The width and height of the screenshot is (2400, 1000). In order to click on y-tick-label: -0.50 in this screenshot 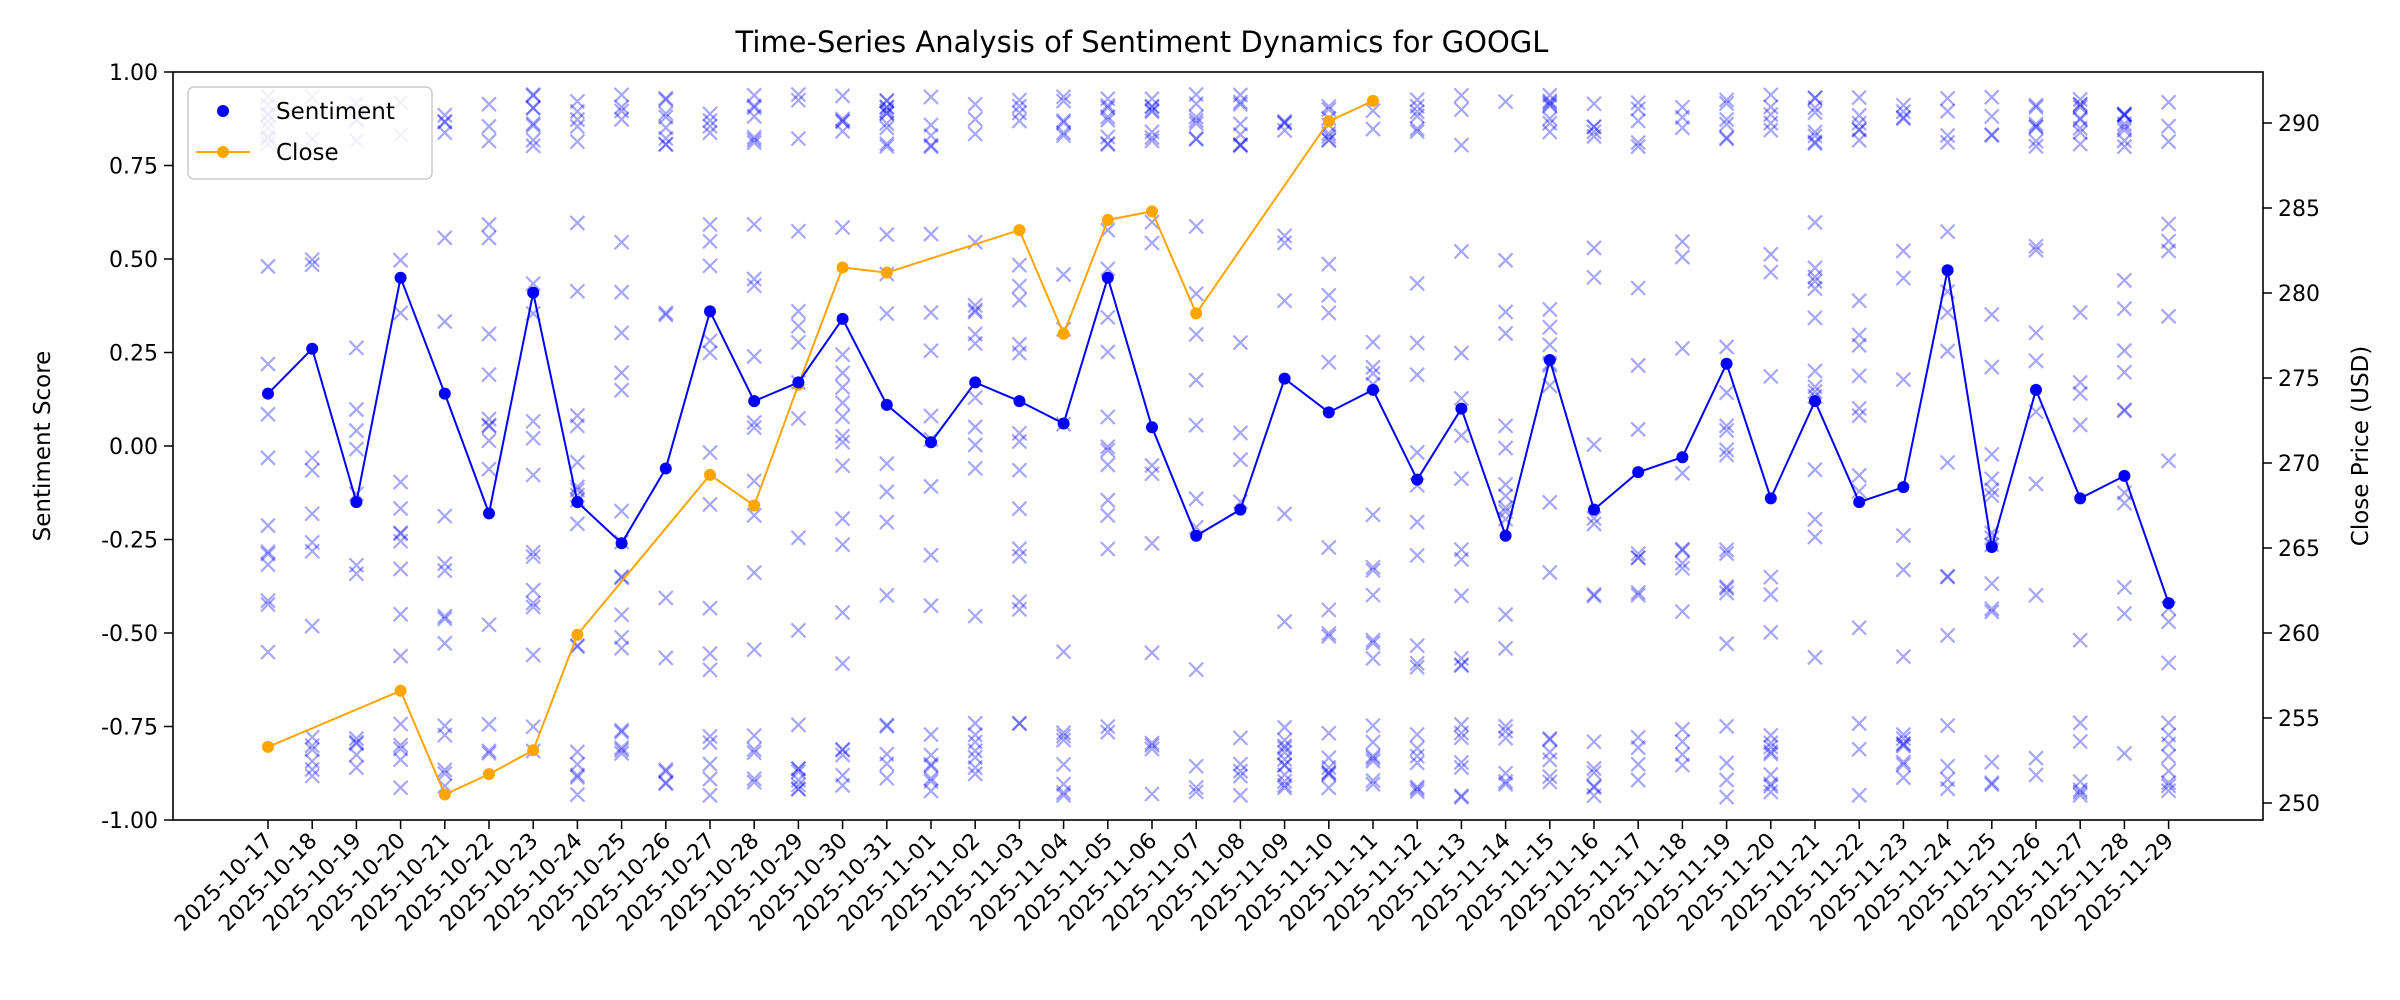, I will do `click(129, 634)`.